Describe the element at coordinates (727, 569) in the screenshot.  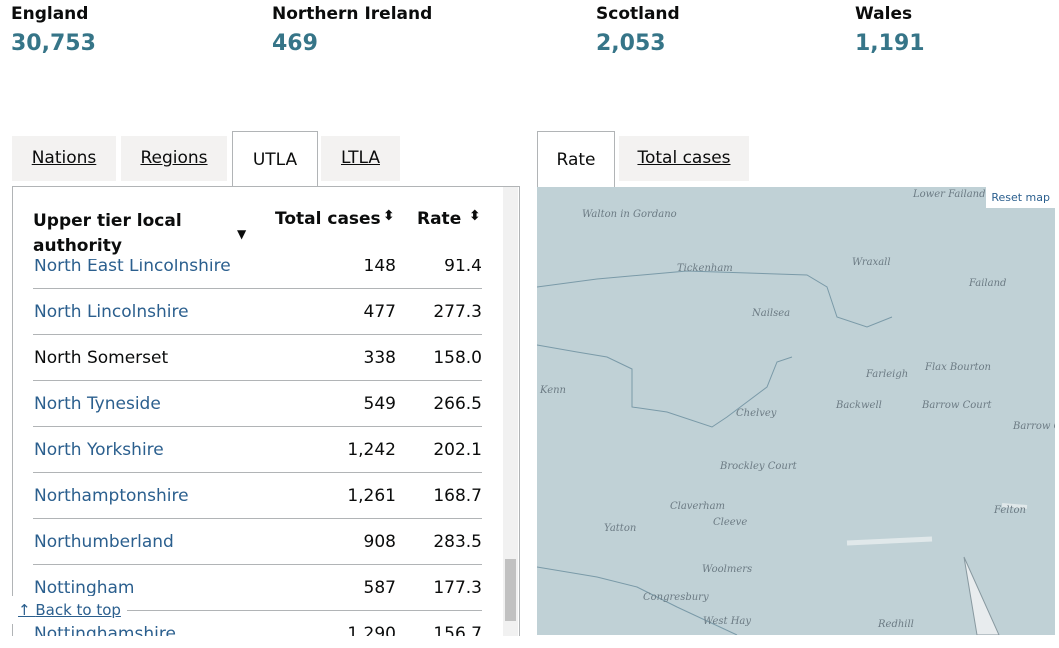
I see `map-label: Woolmers` at that location.